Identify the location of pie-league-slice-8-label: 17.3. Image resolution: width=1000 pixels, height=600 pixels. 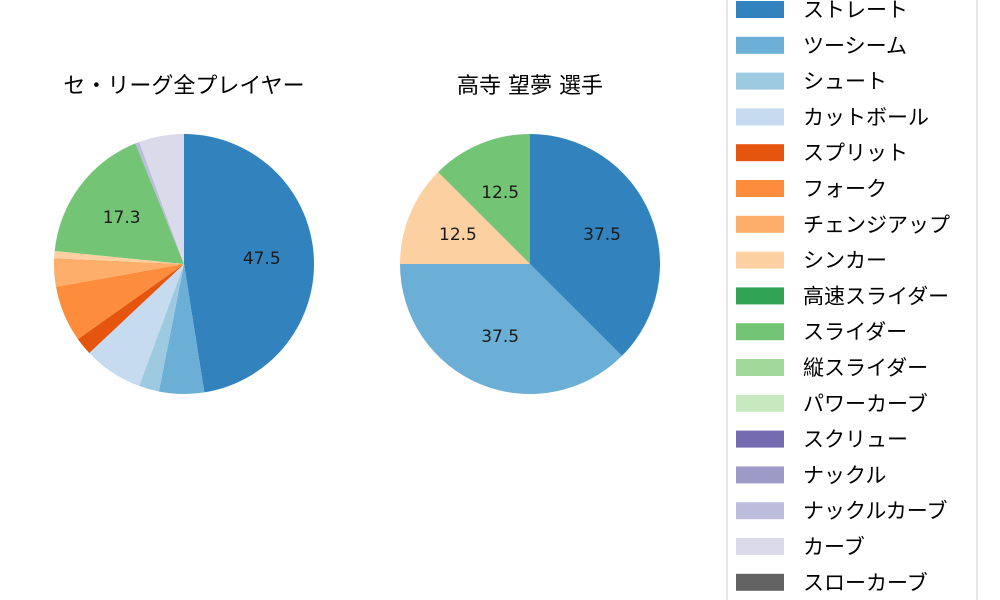
(122, 218).